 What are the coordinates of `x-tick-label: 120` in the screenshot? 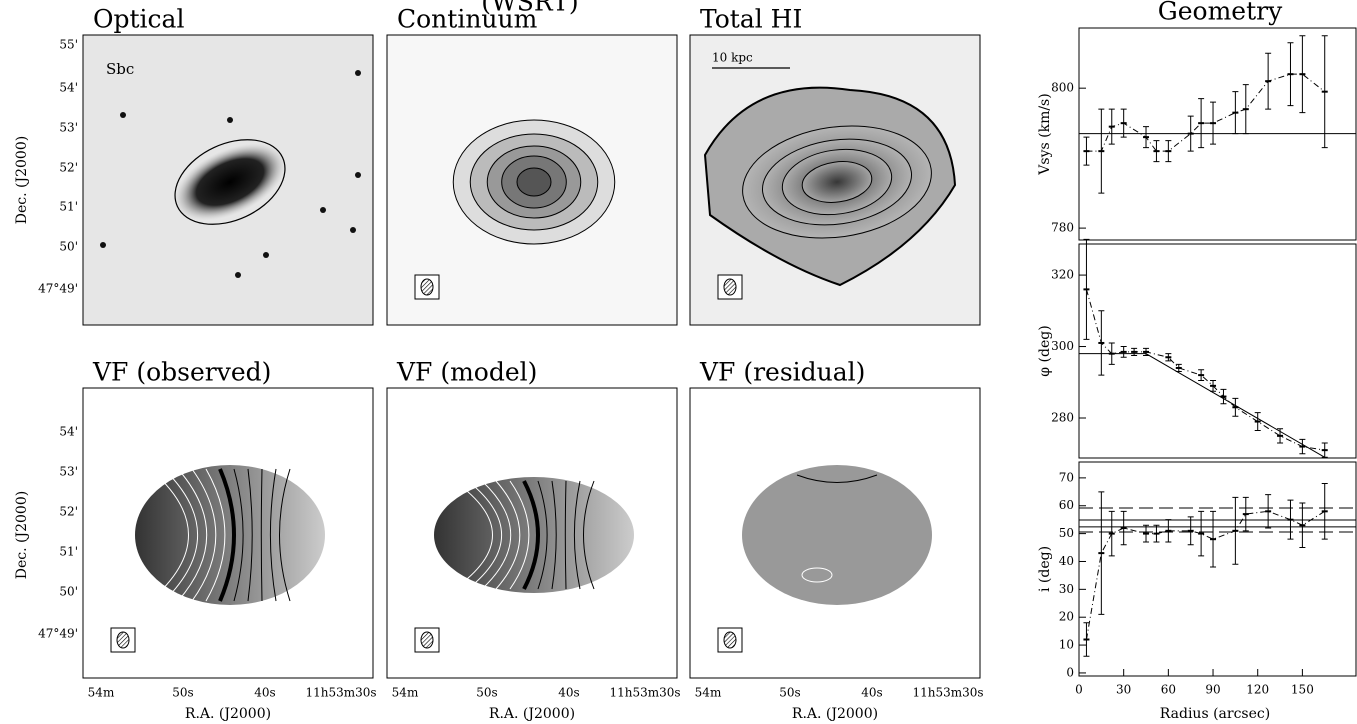 It's located at (1257, 690).